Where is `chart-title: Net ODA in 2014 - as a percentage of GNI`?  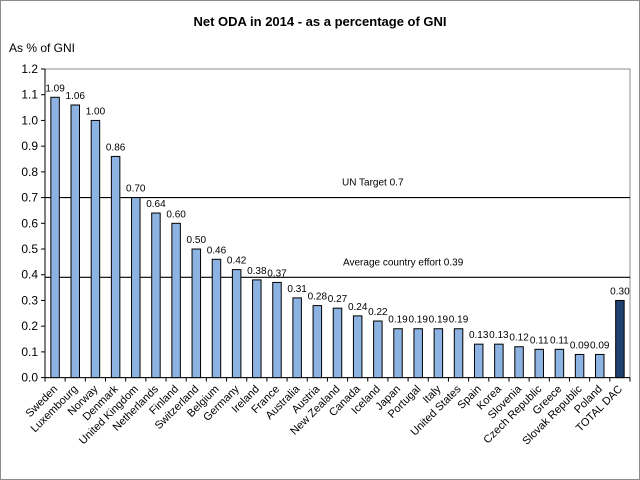
chart-title: Net ODA in 2014 - as a percentage of GNI is located at coordinates (320, 21).